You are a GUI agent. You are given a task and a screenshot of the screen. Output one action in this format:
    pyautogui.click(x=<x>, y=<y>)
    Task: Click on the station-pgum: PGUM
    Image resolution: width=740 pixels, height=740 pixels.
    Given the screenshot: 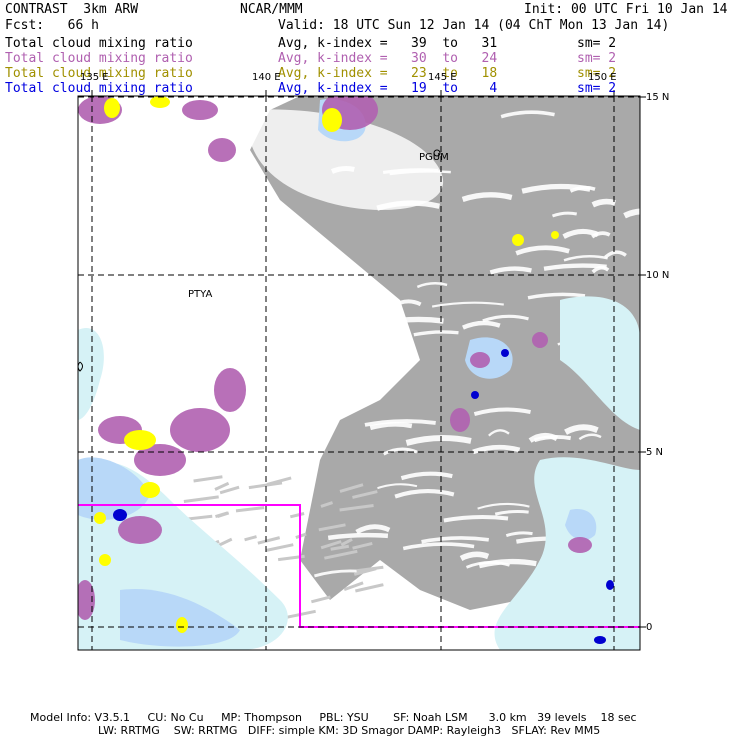 What is the action you would take?
    pyautogui.click(x=434, y=157)
    